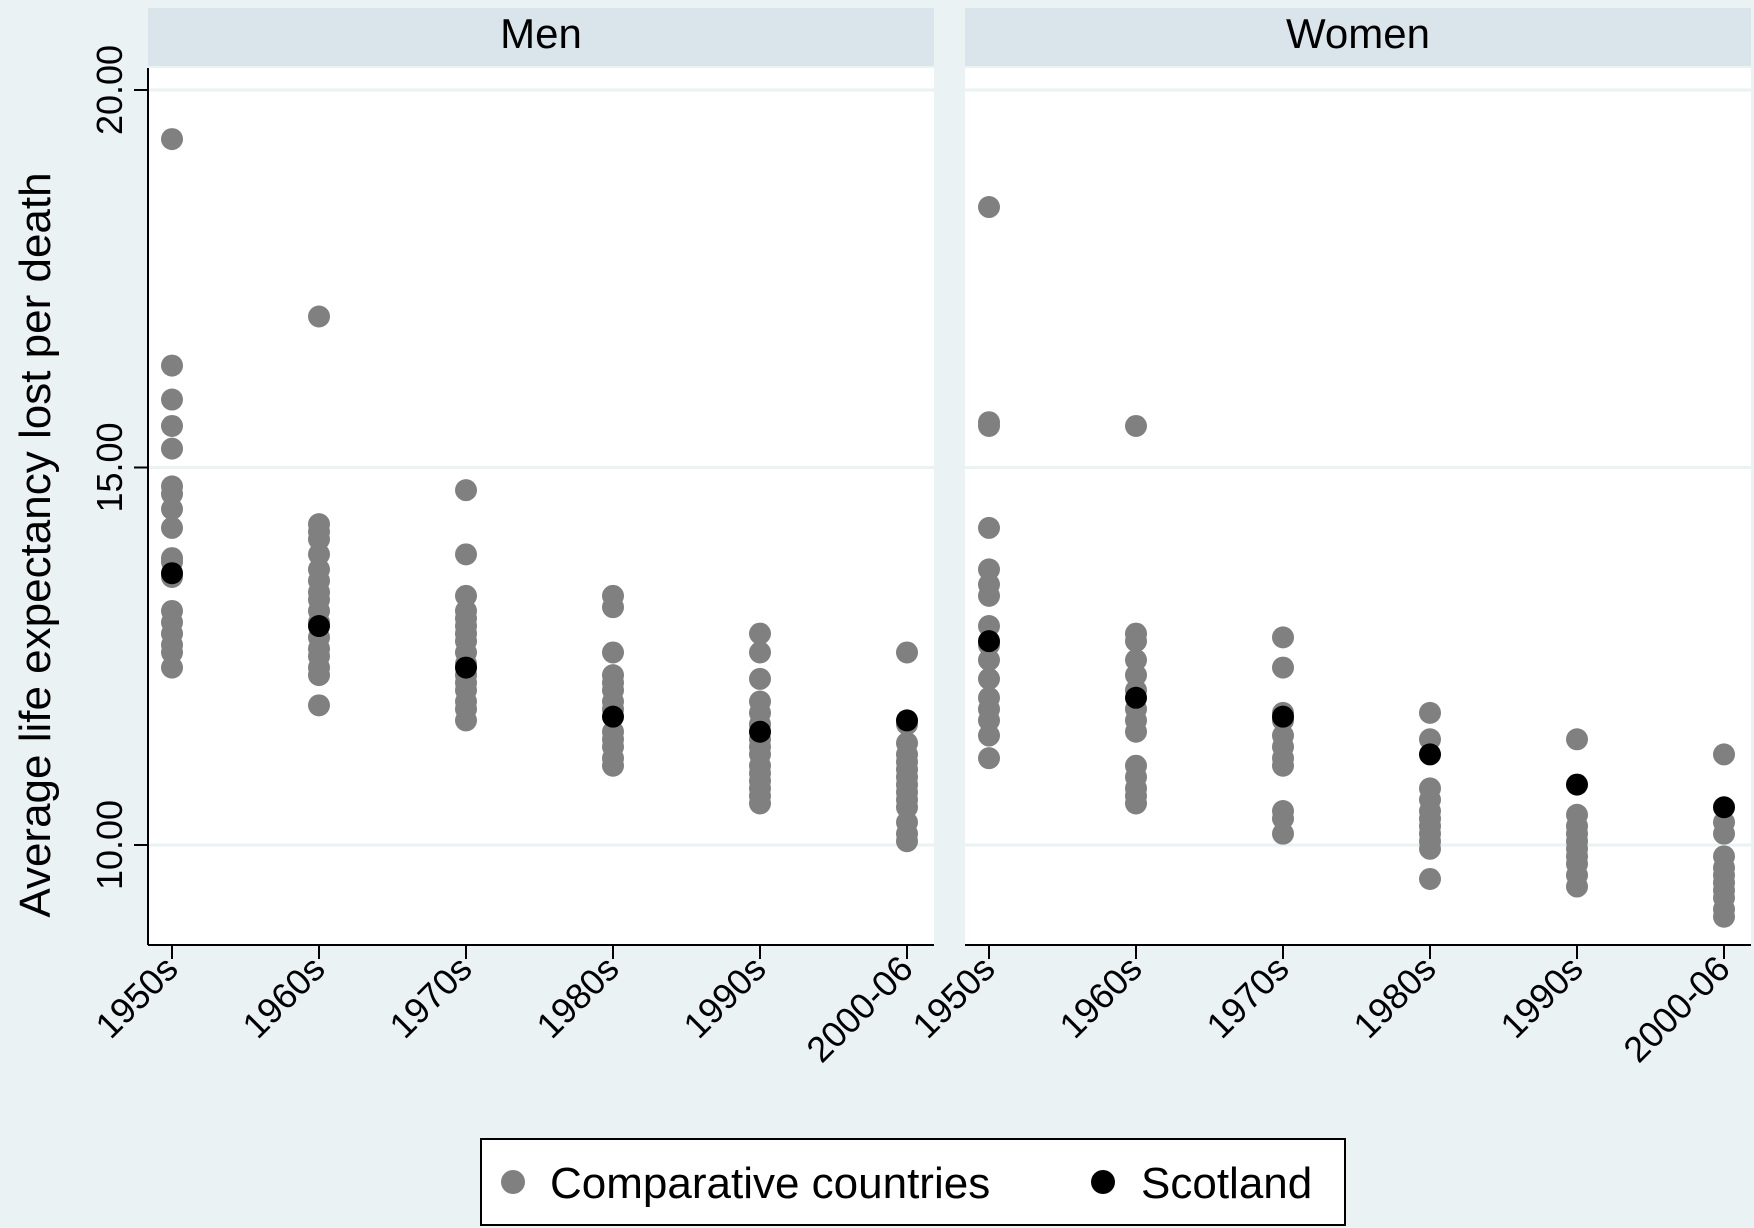  I want to click on y-tick-label: 10.00, so click(109, 845).